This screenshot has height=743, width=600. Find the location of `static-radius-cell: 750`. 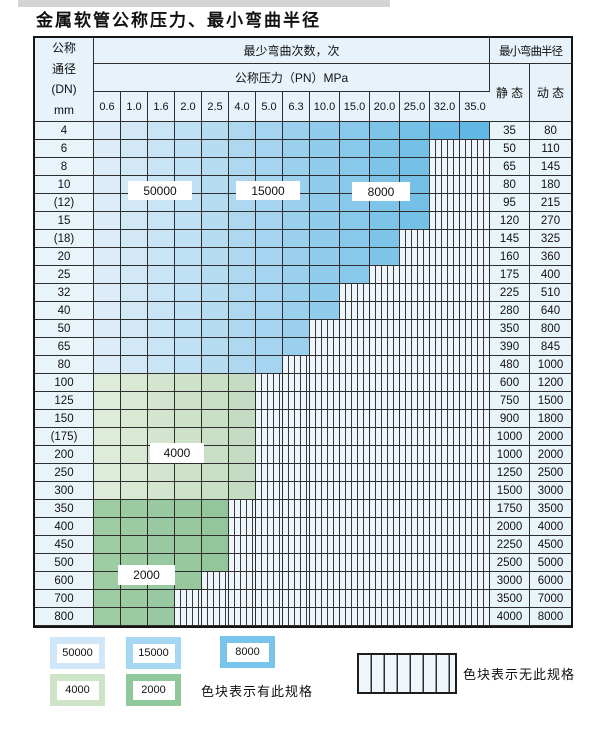

static-radius-cell: 750 is located at coordinates (510, 401).